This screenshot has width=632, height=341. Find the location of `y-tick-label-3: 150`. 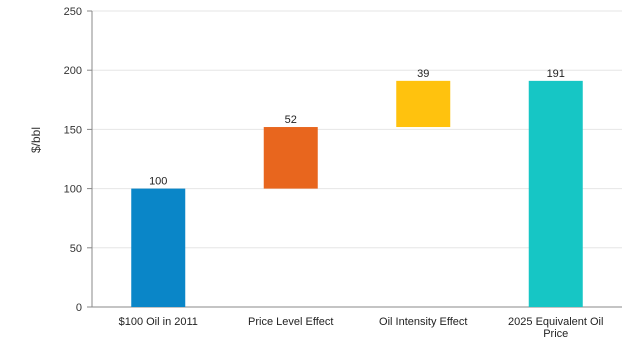

y-tick-label-3: 150 is located at coordinates (73, 130).